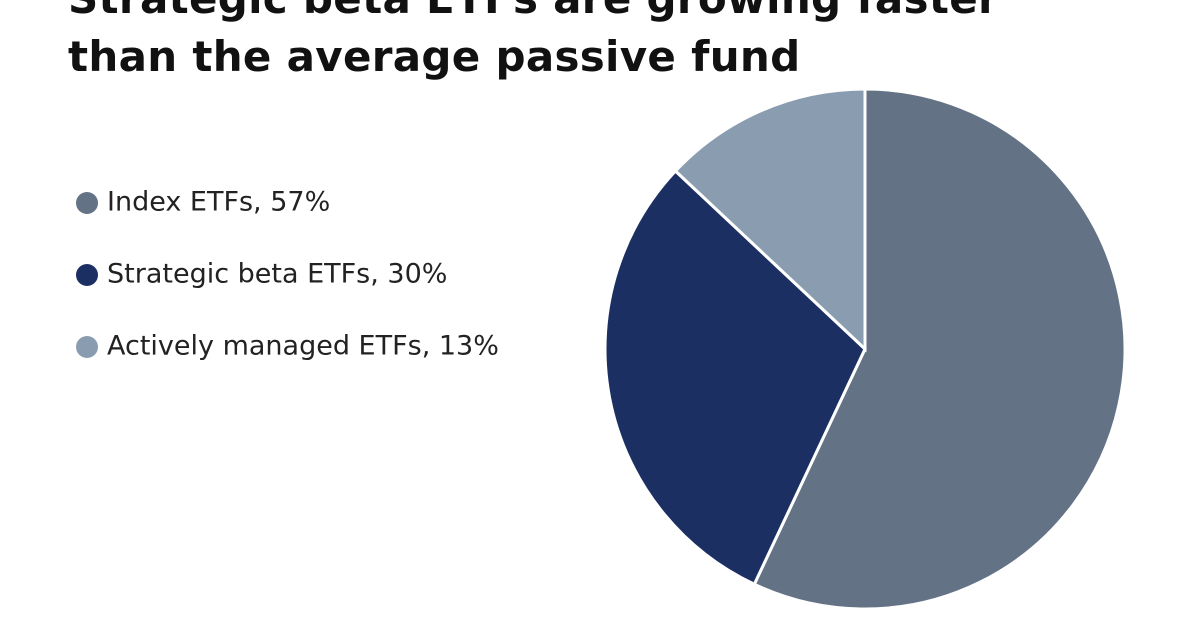 The image size is (1200, 630). What do you see at coordinates (218, 202) in the screenshot?
I see `legend-label: Index ETFs, 57%` at bounding box center [218, 202].